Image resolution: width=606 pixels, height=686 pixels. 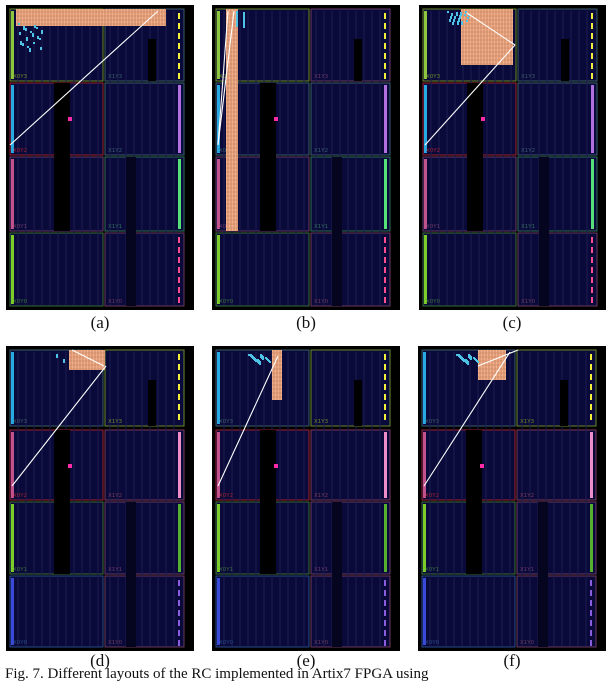 I want to click on caption-b: (b), so click(x=306, y=322).